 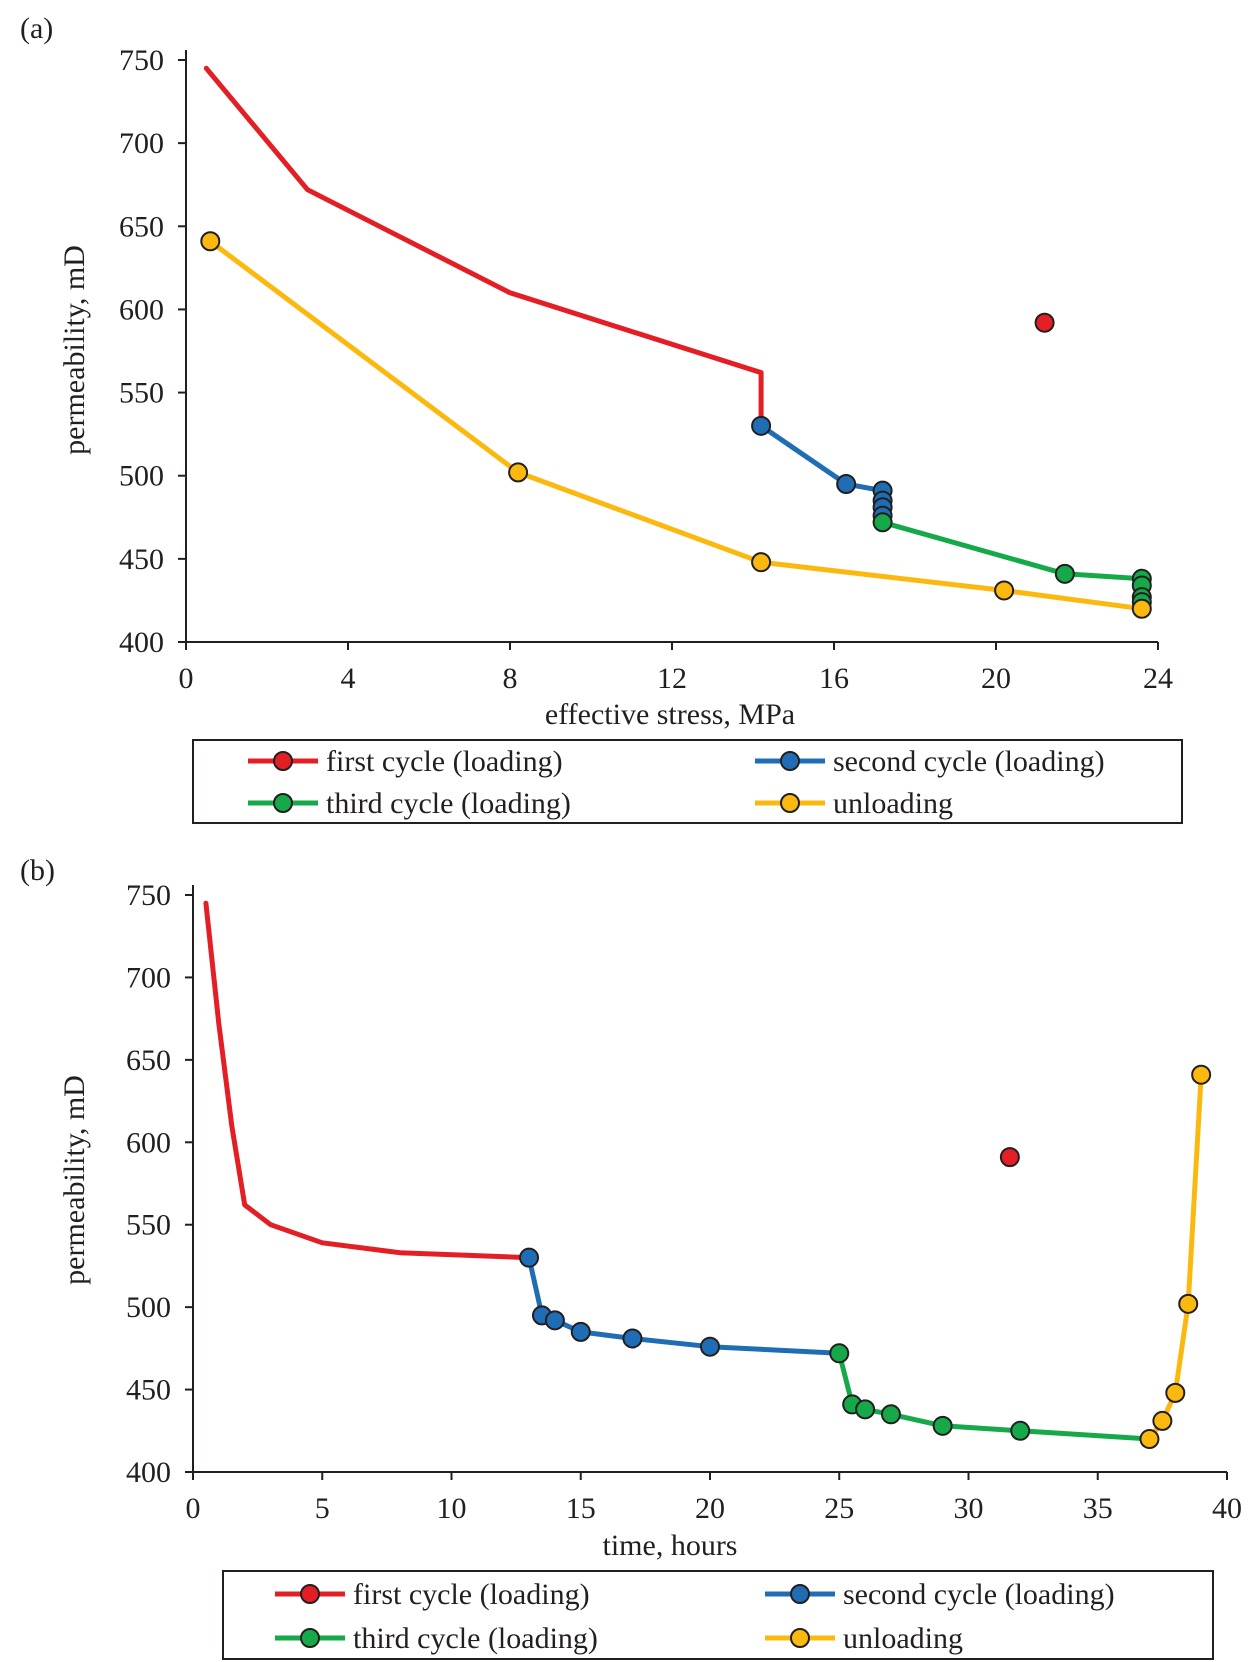 I want to click on x-tick-label: 30, so click(x=969, y=1508).